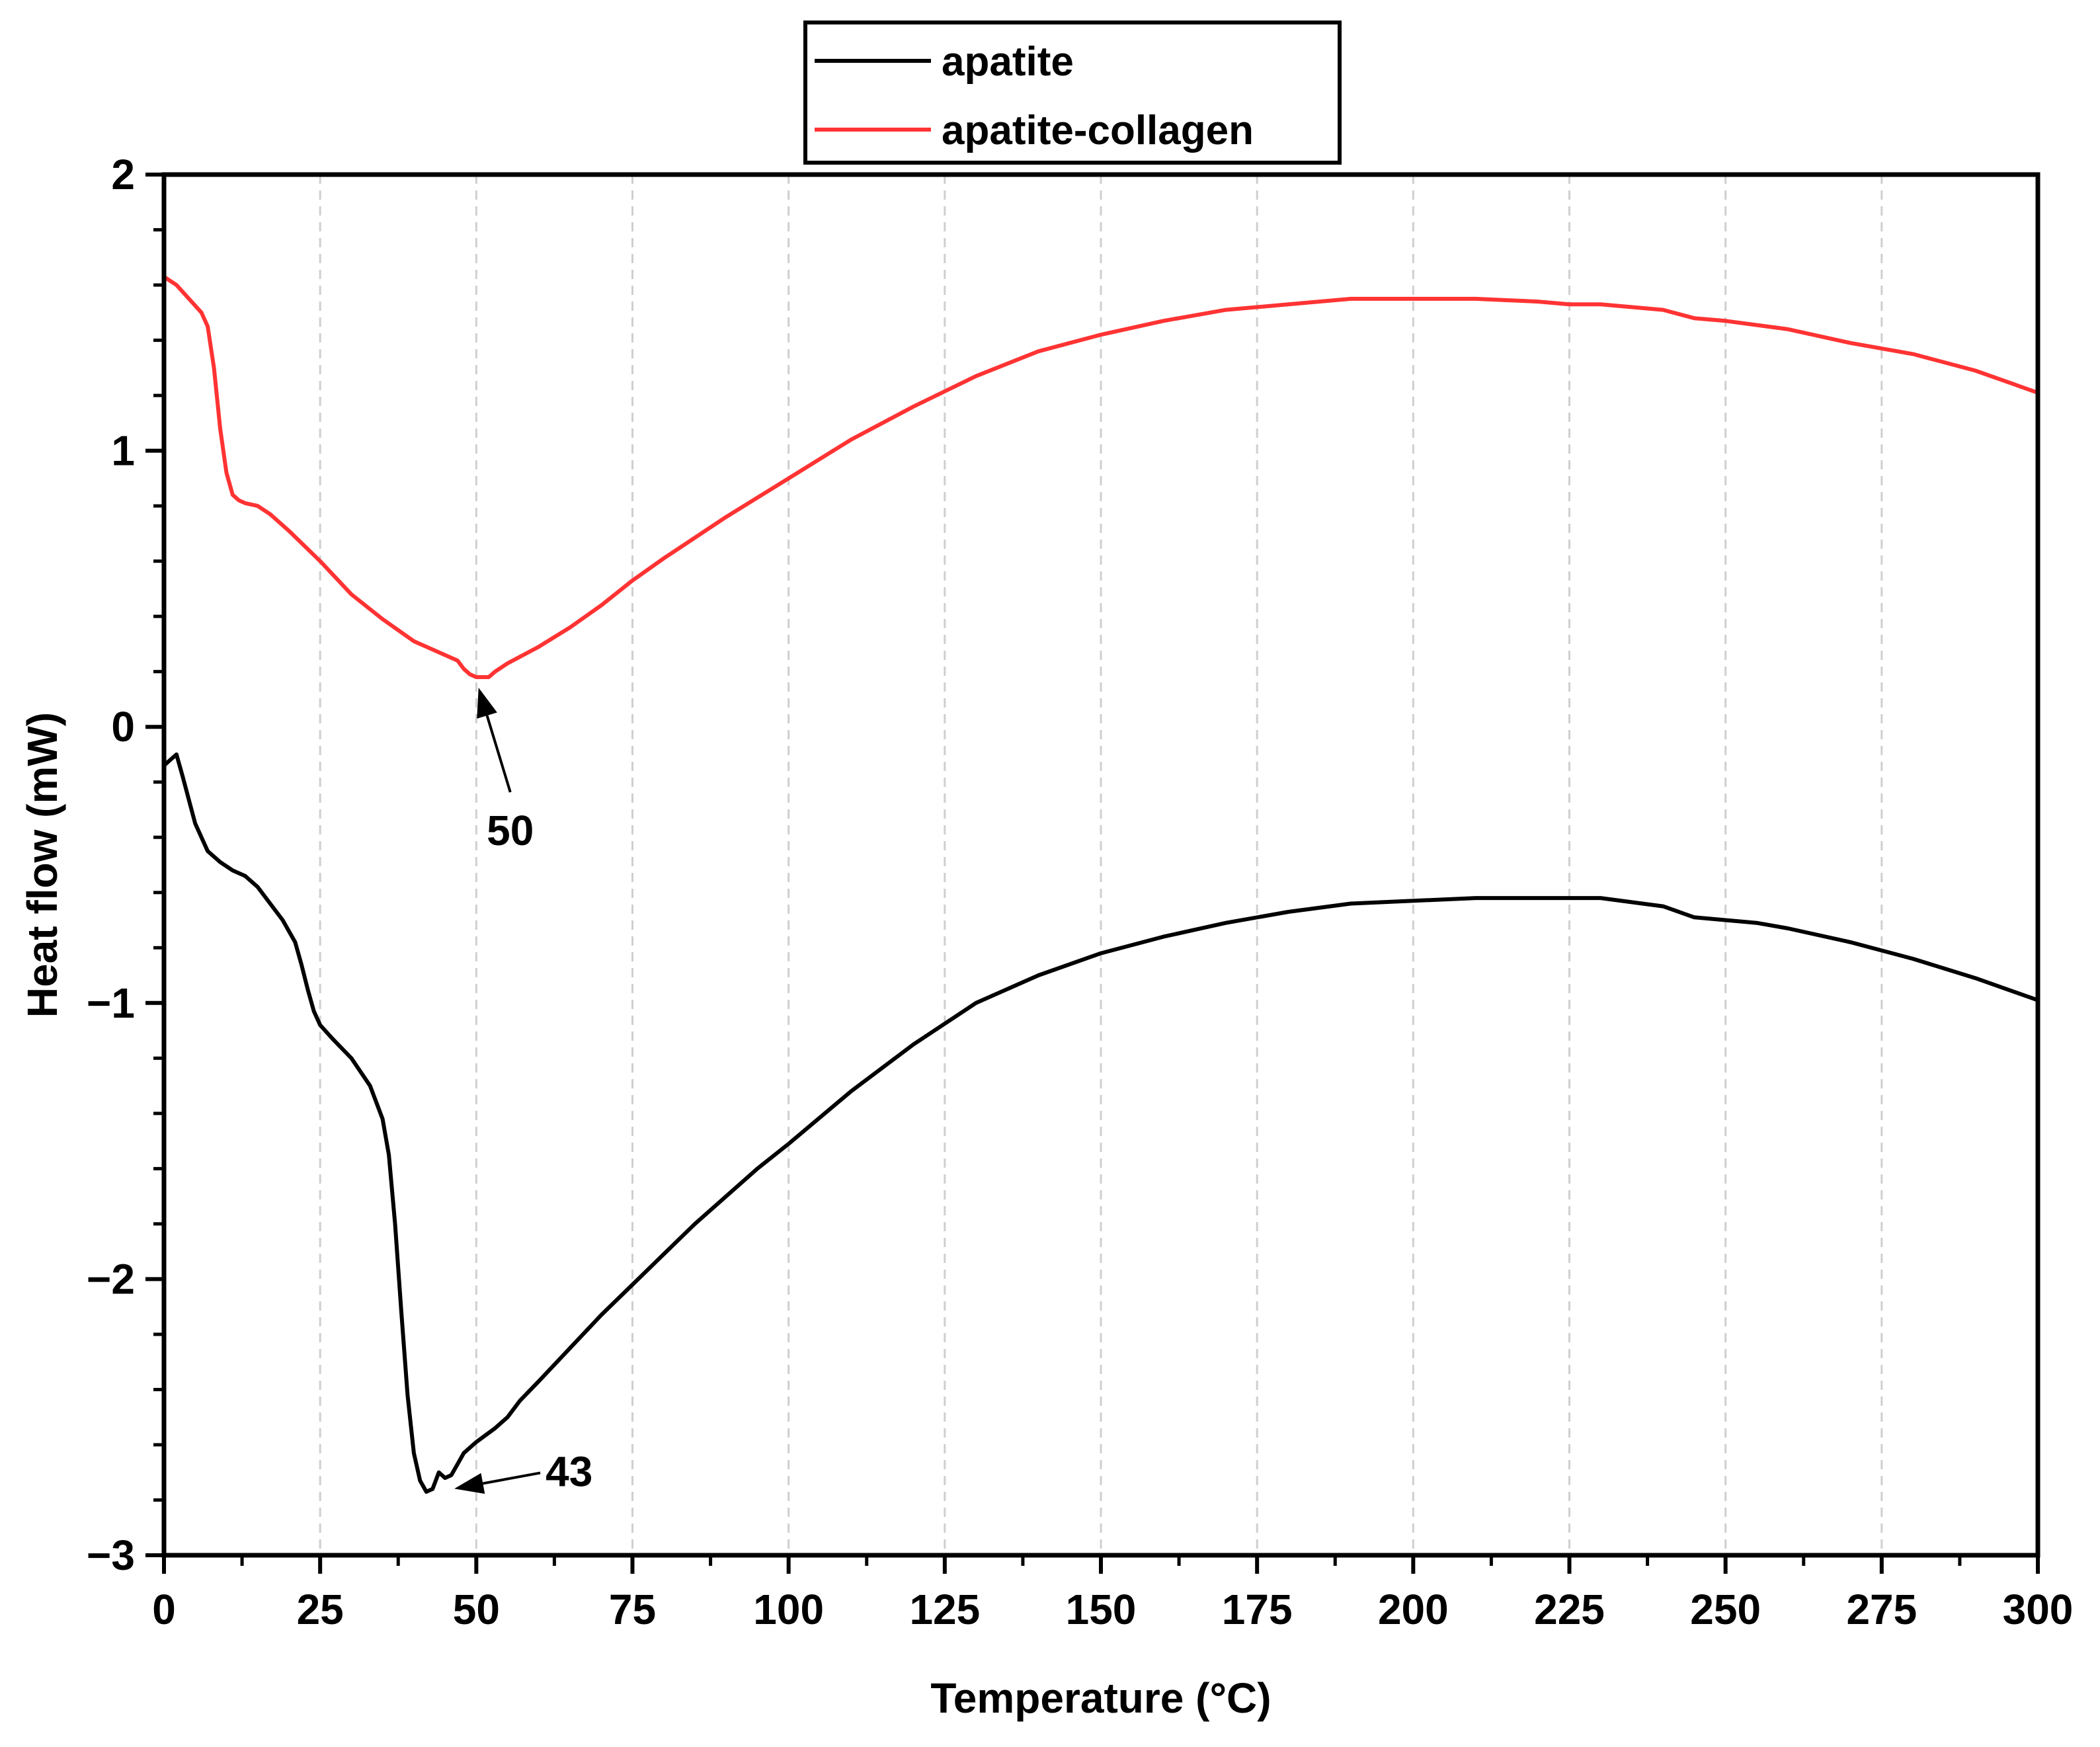 The width and height of the screenshot is (2100, 1747). Describe the element at coordinates (1008, 62) in the screenshot. I see `legend-label-apatite: apatite` at that location.